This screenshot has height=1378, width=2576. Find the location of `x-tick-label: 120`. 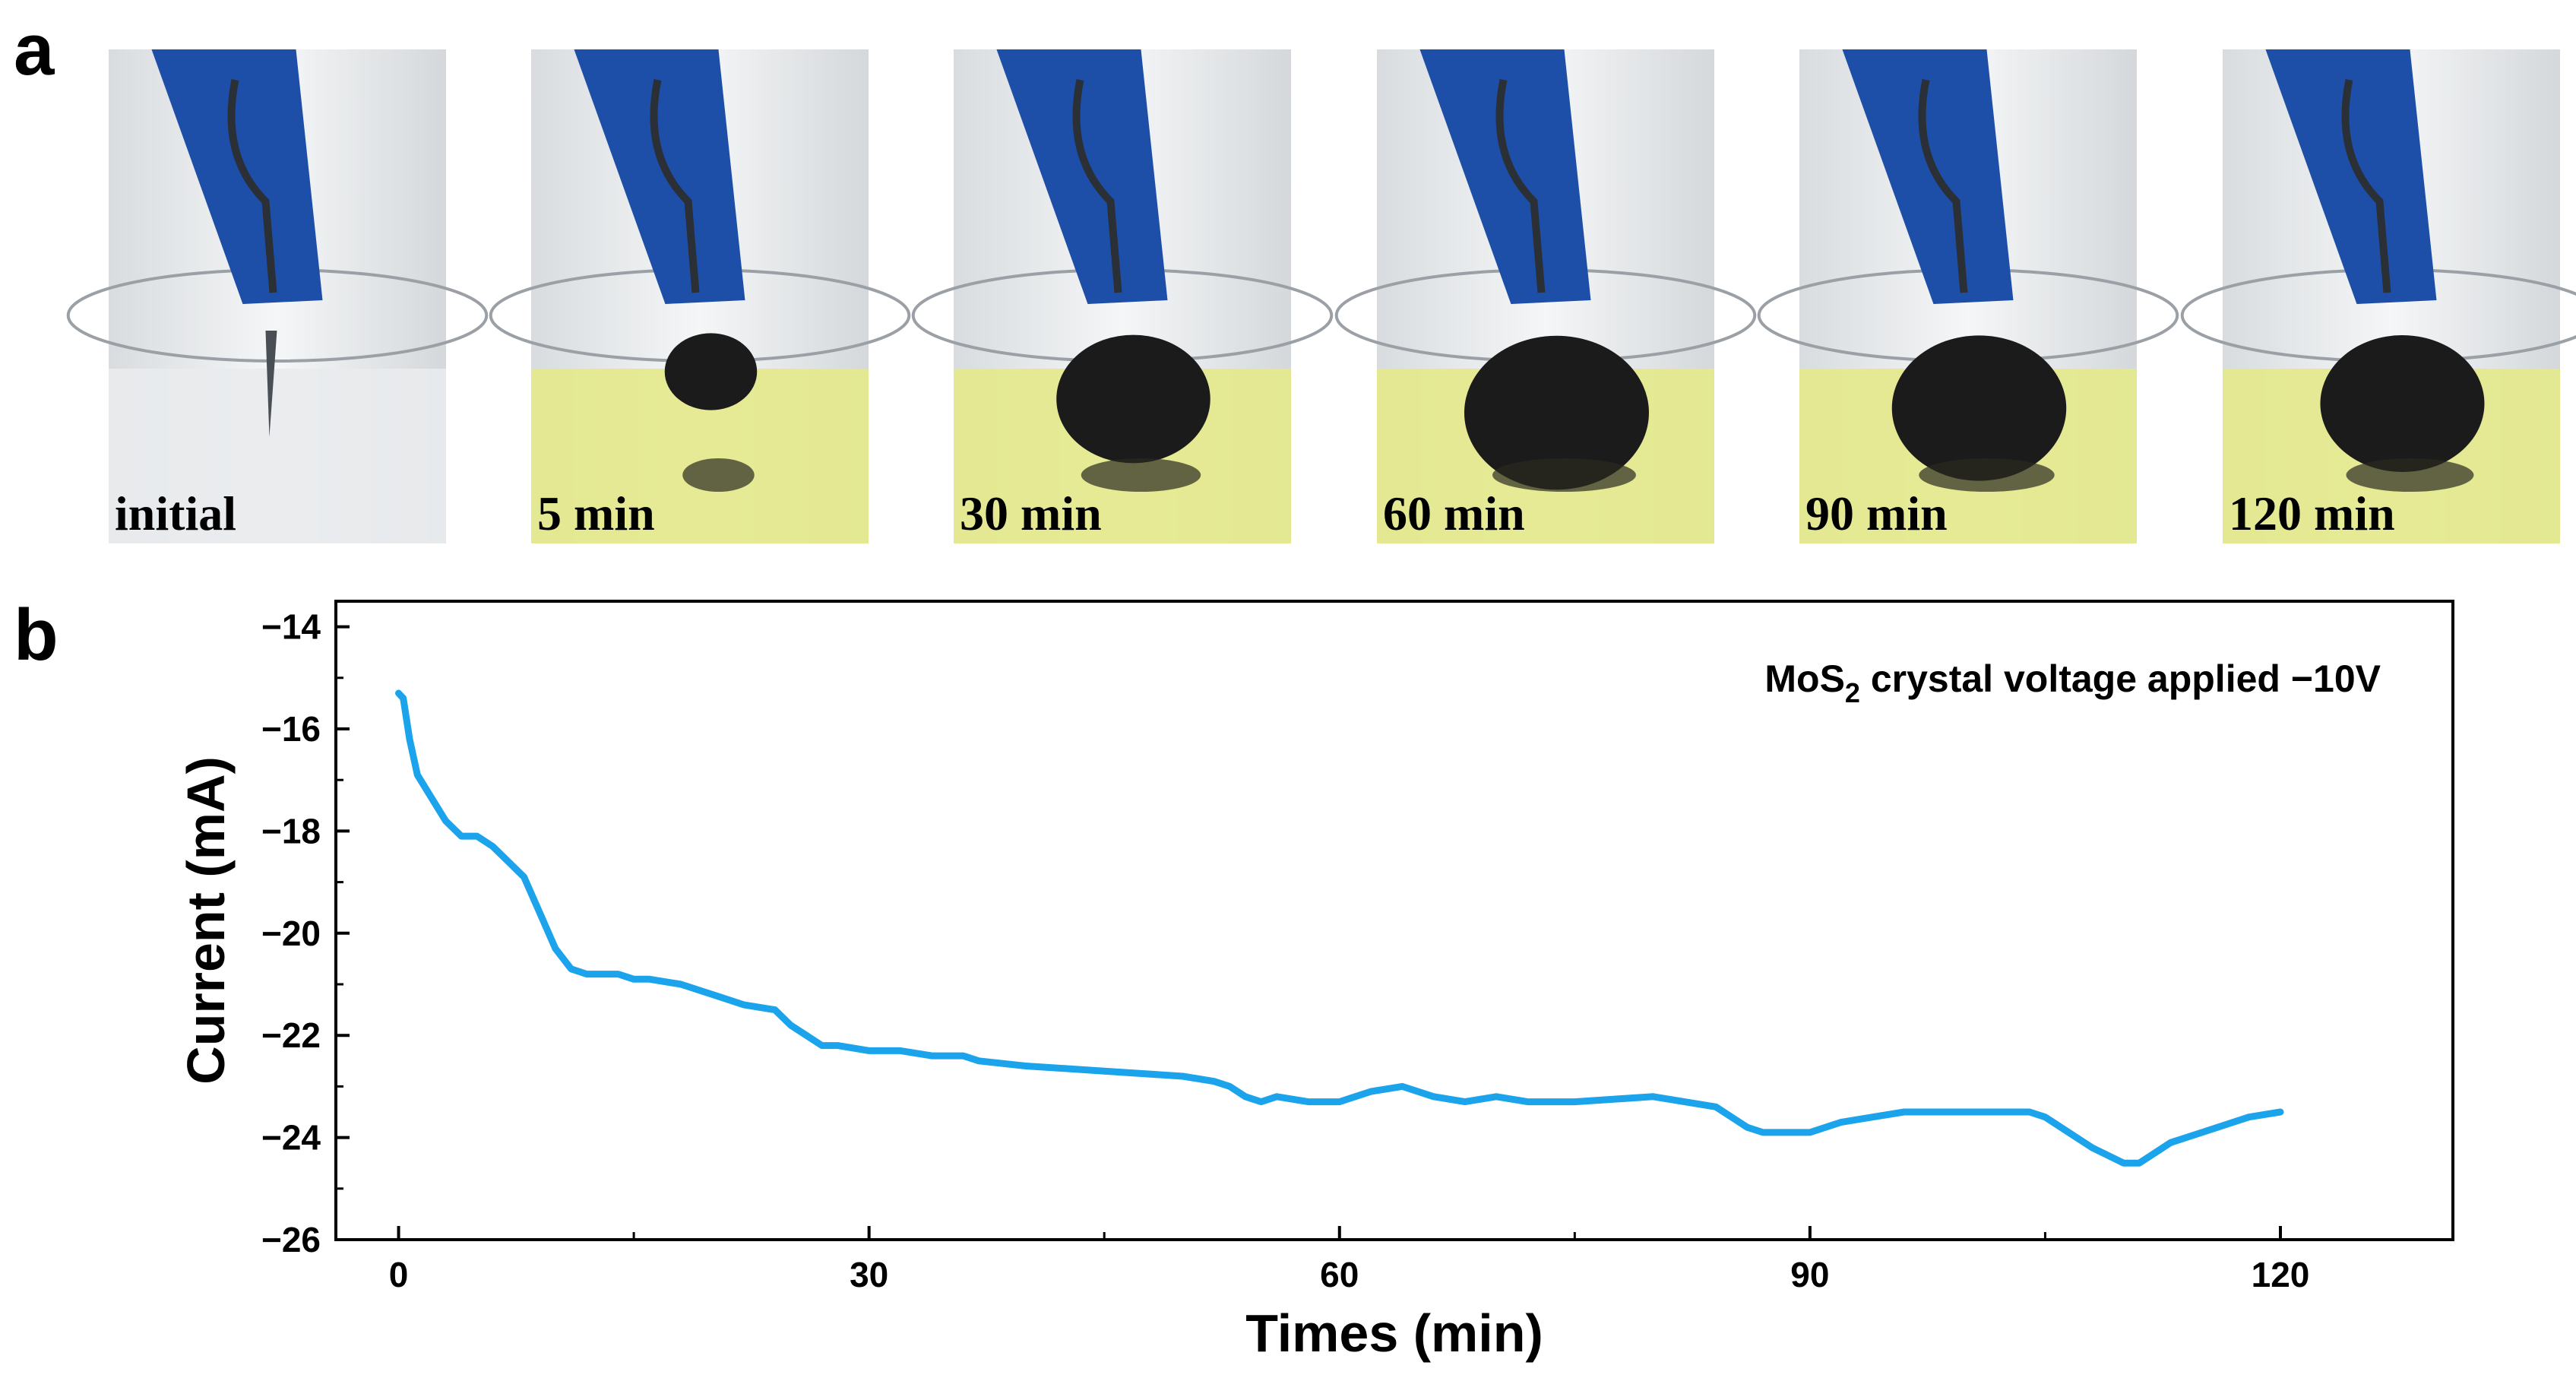

x-tick-label: 120 is located at coordinates (2281, 1274).